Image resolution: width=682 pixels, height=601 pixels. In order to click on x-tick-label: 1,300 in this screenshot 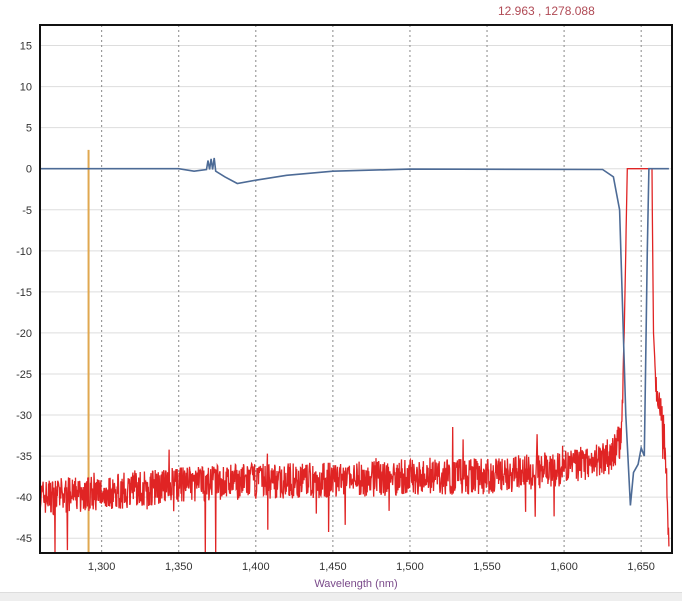, I will do `click(102, 567)`.